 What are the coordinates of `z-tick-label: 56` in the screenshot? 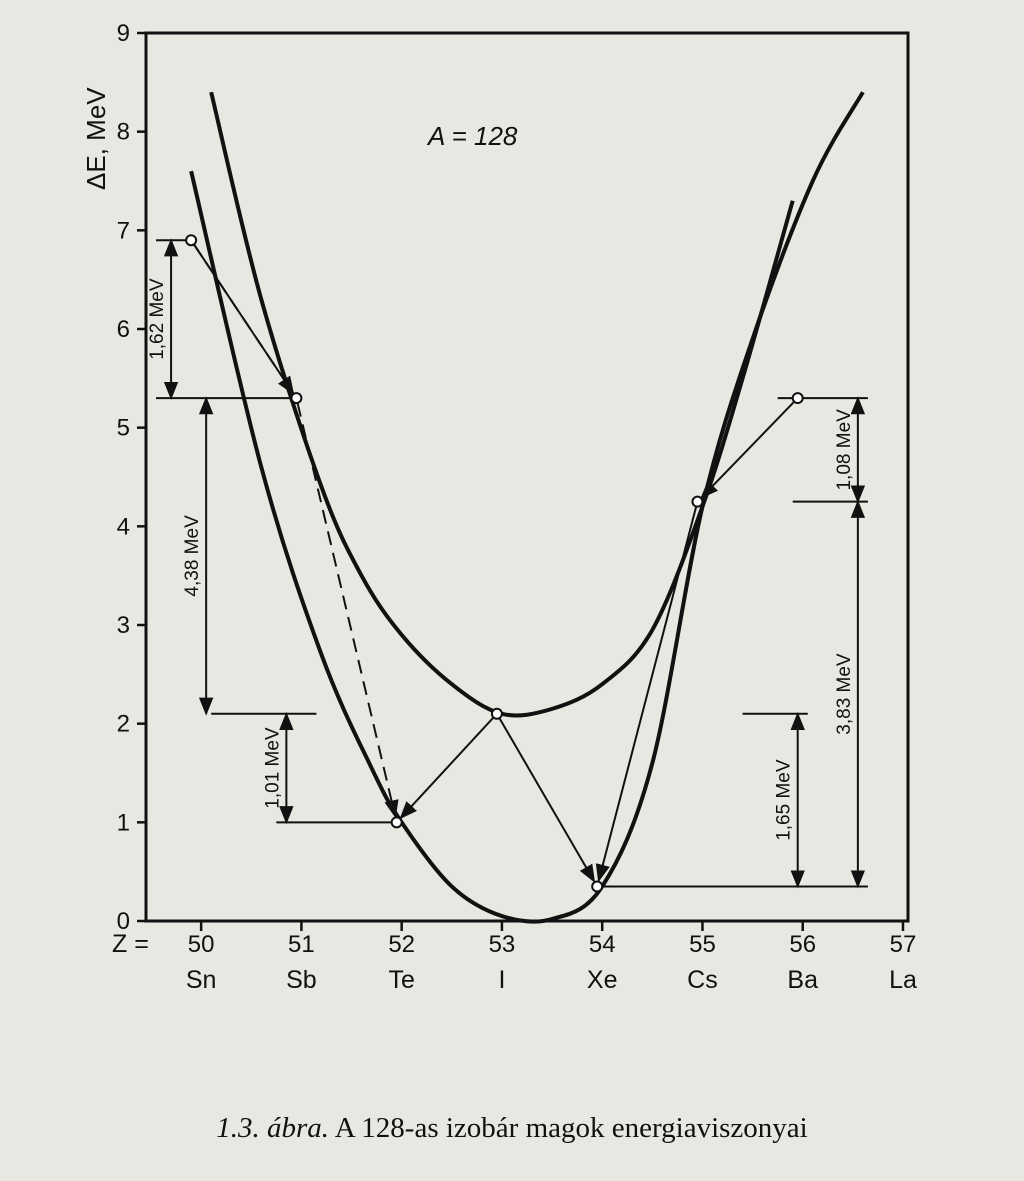 It's located at (802, 944).